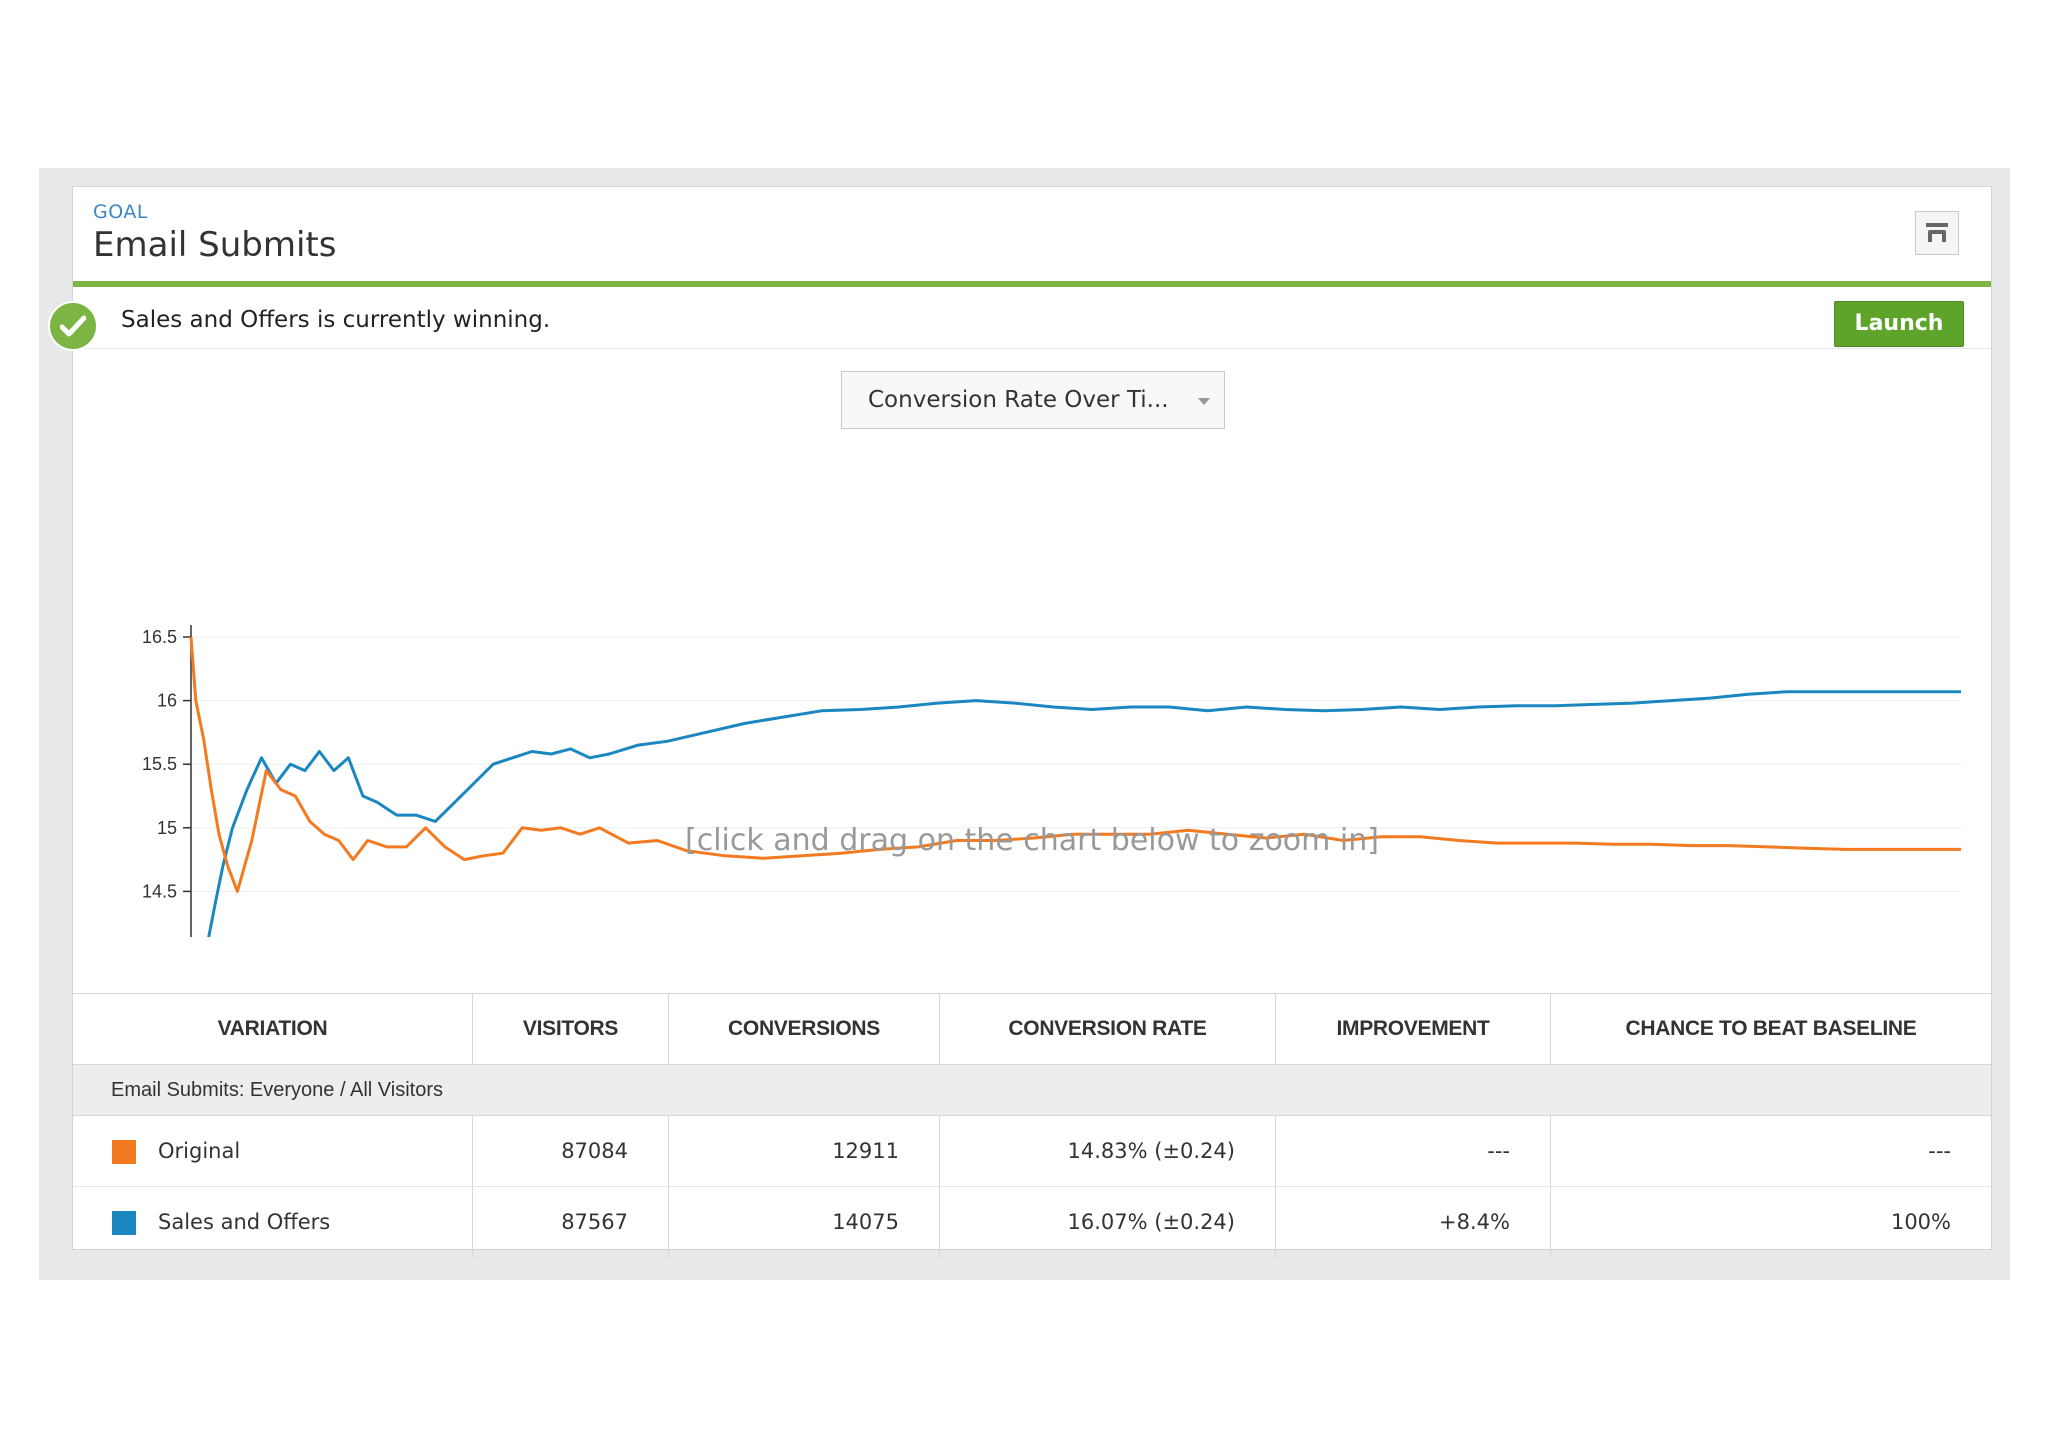 This screenshot has height=1447, width=2048. I want to click on y-tick-label: 15.5, so click(159, 764).